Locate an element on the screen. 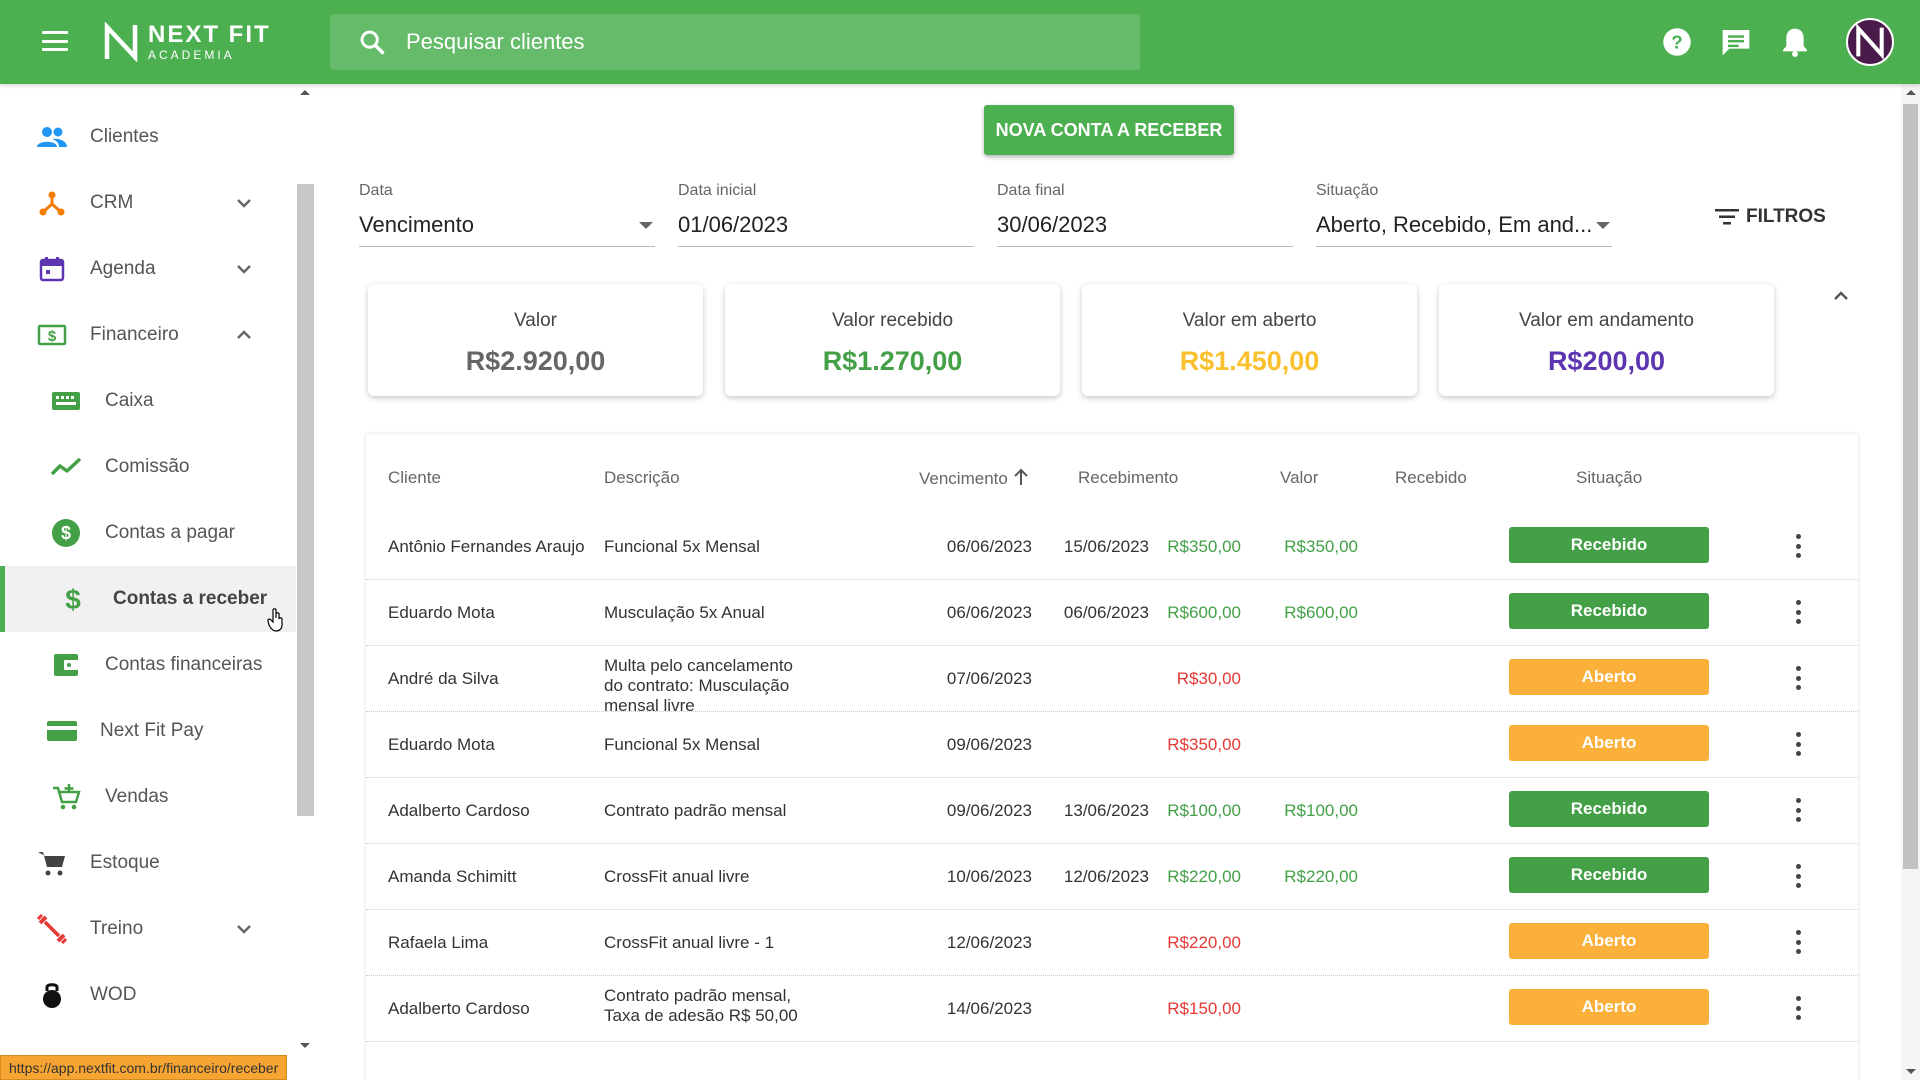 The height and width of the screenshot is (1080, 1920). col-vencimento: Vencimento is located at coordinates (974, 478).